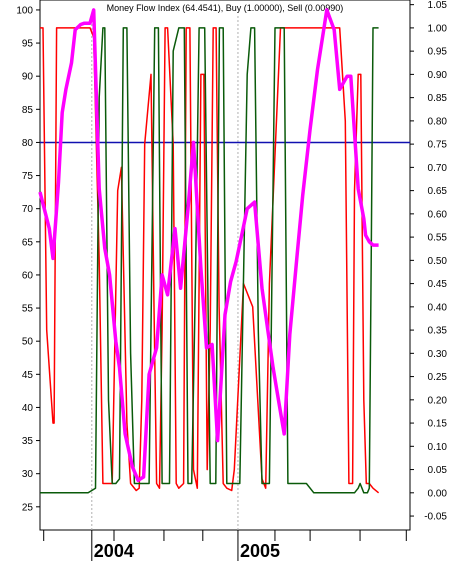 This screenshot has height=561, width=449. I want to click on left-tick-label: 80, so click(28, 143).